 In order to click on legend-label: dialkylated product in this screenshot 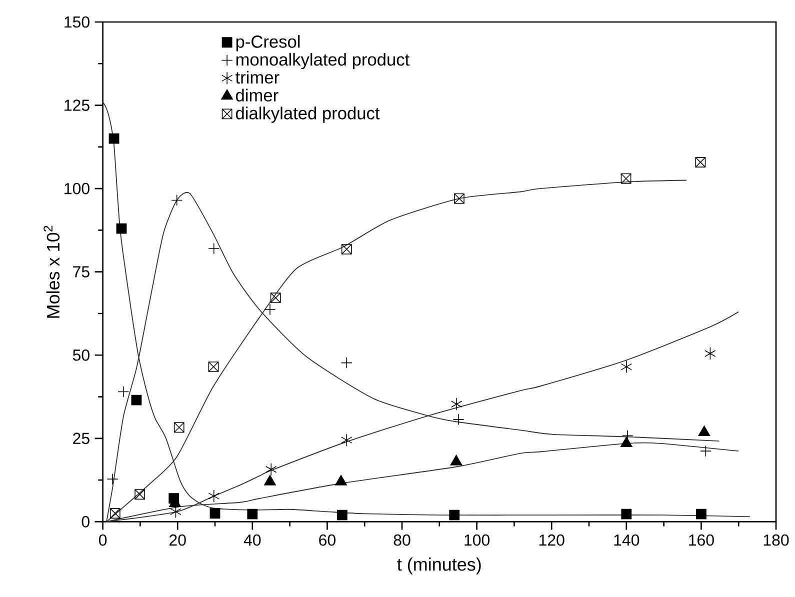, I will do `click(308, 114)`.